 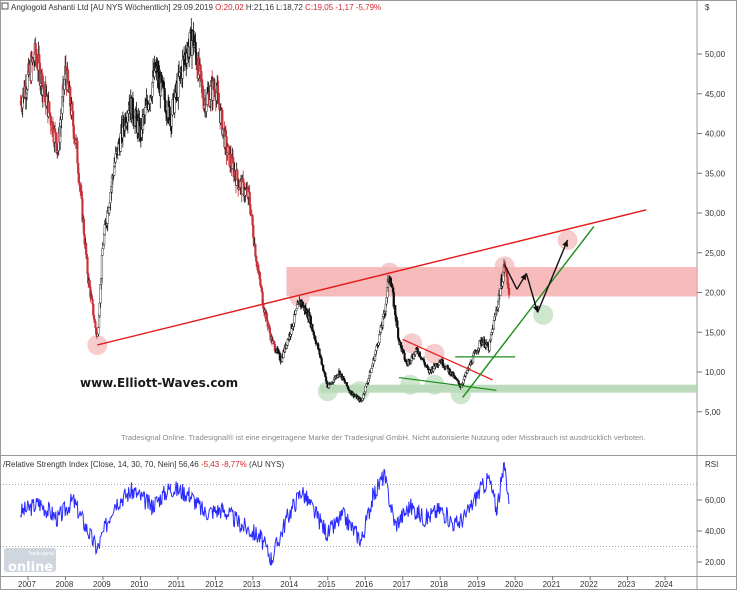 What do you see at coordinates (715, 213) in the screenshot?
I see `price-tick-label-5: 30,00` at bounding box center [715, 213].